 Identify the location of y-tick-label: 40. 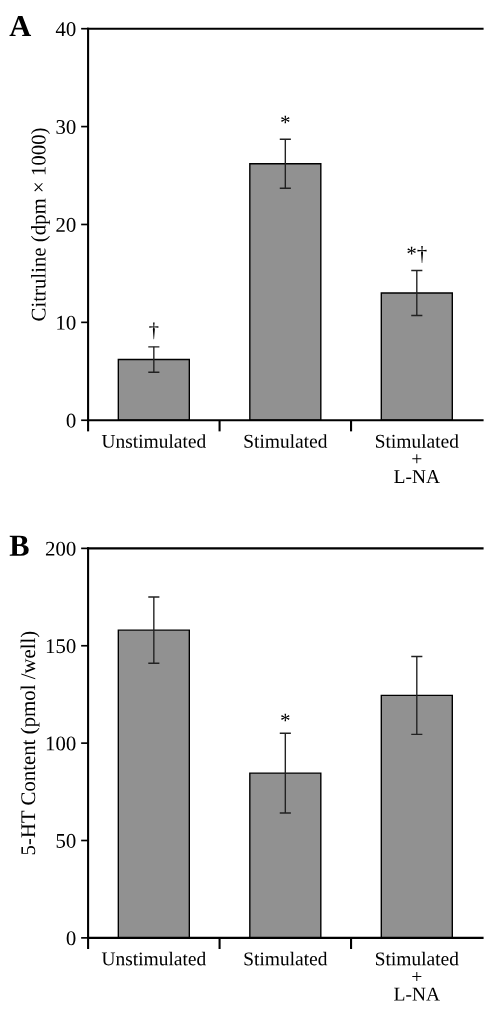
(65, 29).